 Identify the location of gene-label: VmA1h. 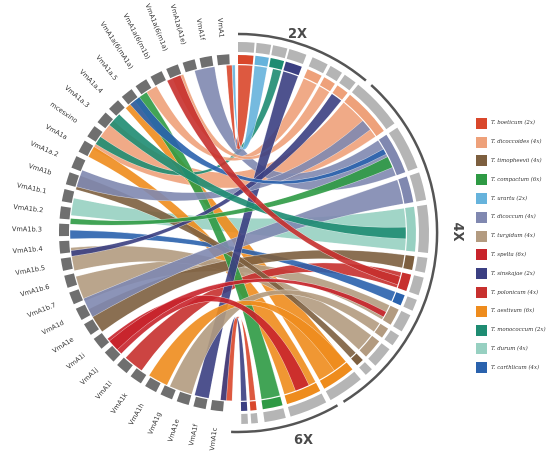
(136, 414).